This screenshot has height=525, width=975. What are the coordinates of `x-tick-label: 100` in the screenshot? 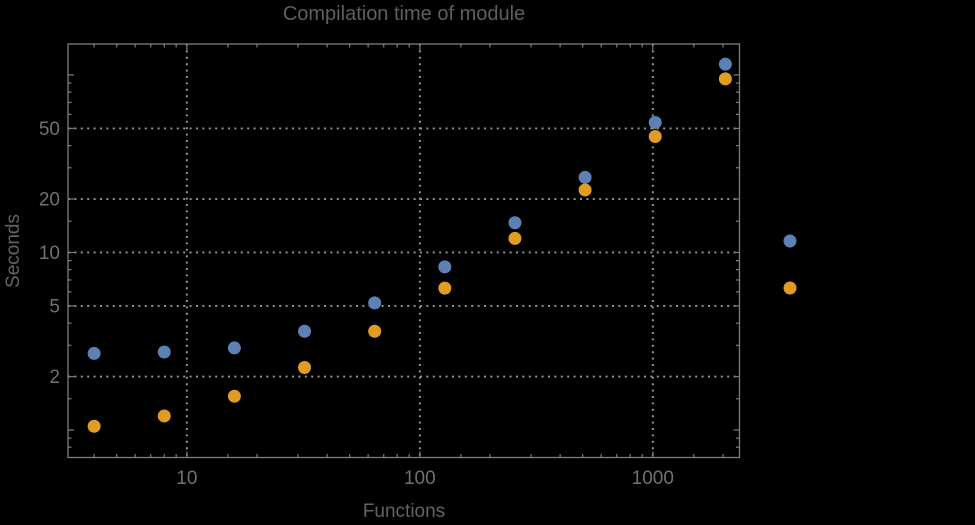 It's located at (420, 478).